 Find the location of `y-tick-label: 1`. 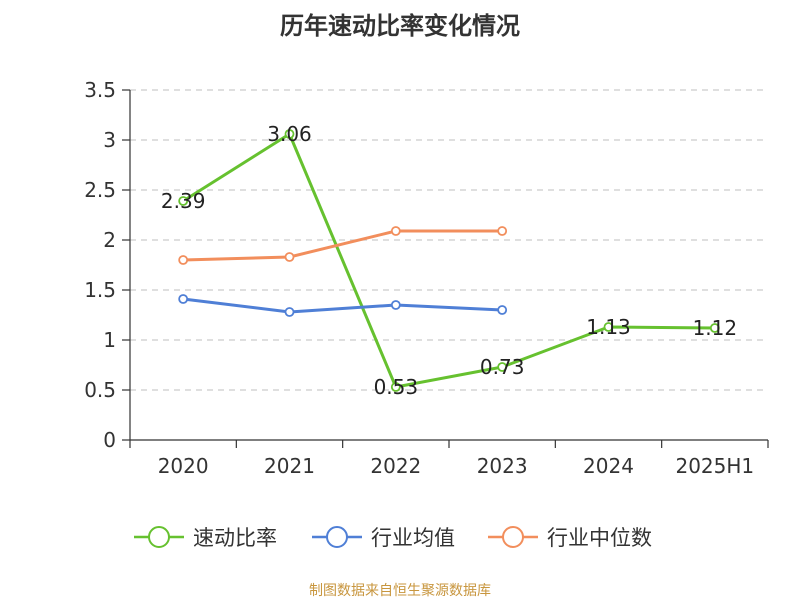

y-tick-label: 1 is located at coordinates (109, 340).